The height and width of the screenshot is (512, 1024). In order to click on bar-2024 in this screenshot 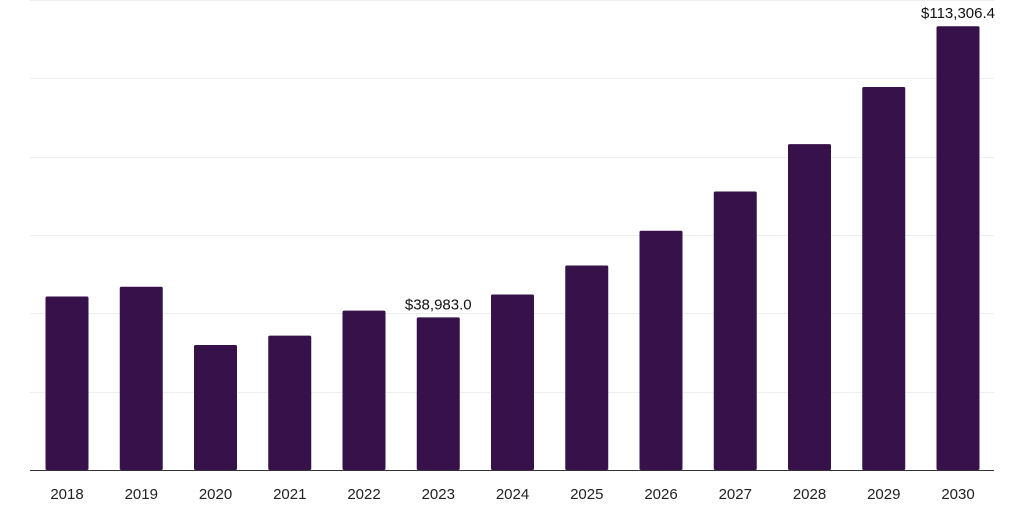, I will do `click(512, 382)`.